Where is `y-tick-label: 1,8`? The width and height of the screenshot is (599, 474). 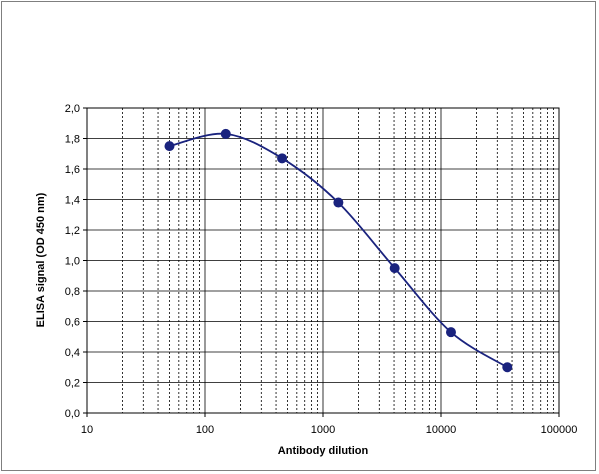
y-tick-label: 1,8 is located at coordinates (72, 140).